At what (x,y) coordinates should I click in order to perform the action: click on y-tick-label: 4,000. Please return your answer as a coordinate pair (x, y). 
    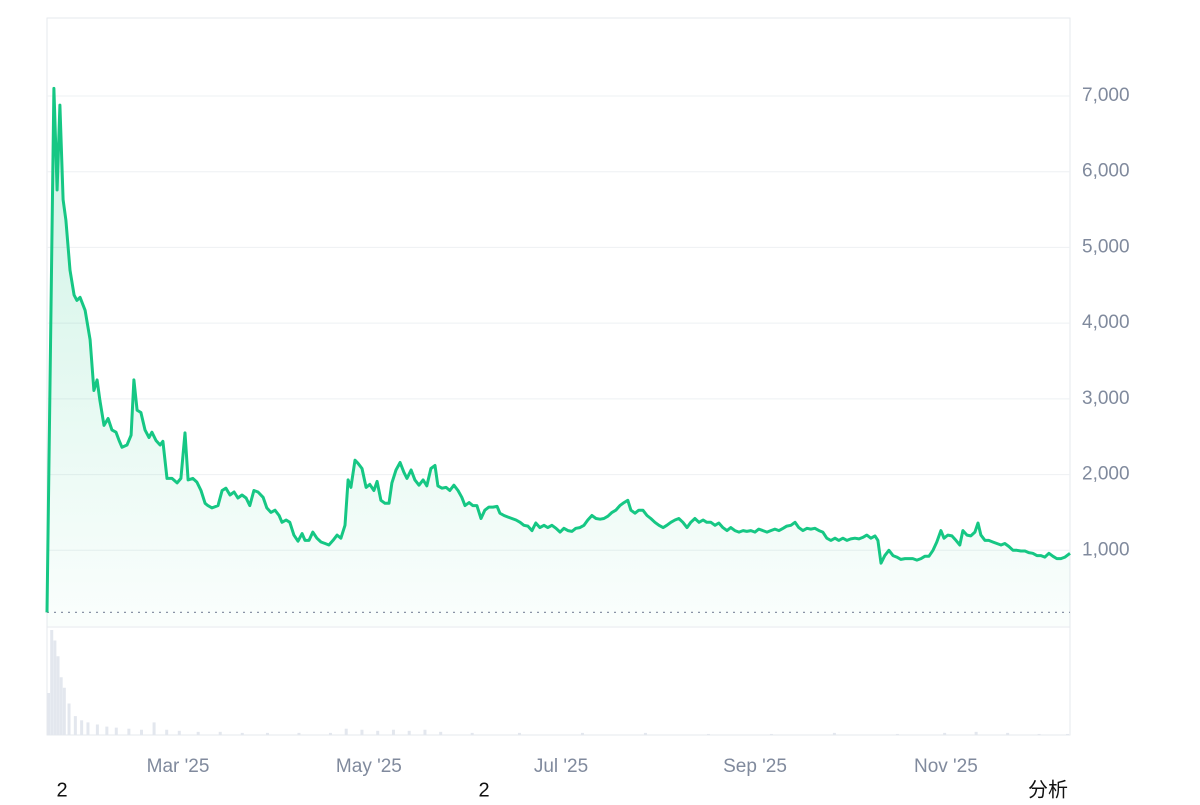
    Looking at the image, I should click on (1106, 322).